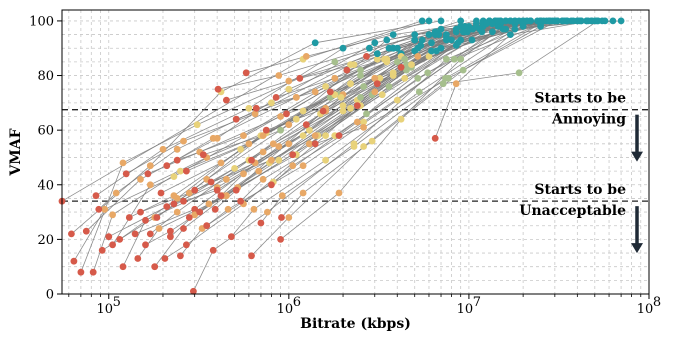  Describe the element at coordinates (104, 309) in the screenshot. I see `x-tick-label: 10` at that location.